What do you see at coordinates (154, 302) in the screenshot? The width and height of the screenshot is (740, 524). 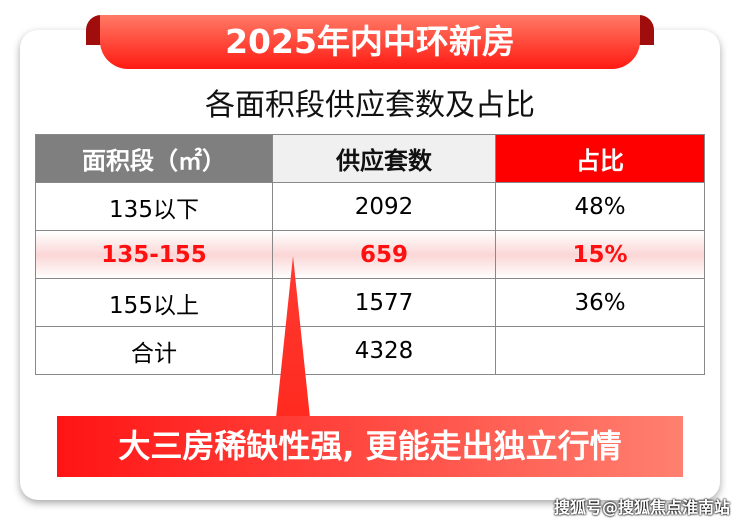 I see `cell-area: 155以上` at bounding box center [154, 302].